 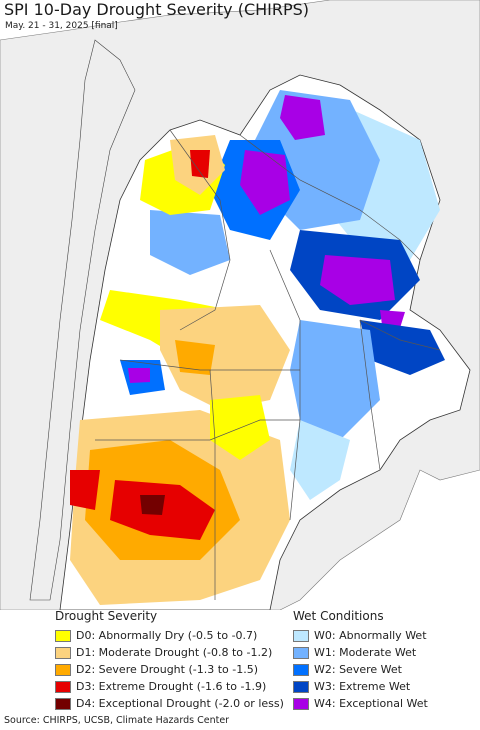 I want to click on legend-item-w0: W0: Abnormally Wet, so click(x=360, y=635).